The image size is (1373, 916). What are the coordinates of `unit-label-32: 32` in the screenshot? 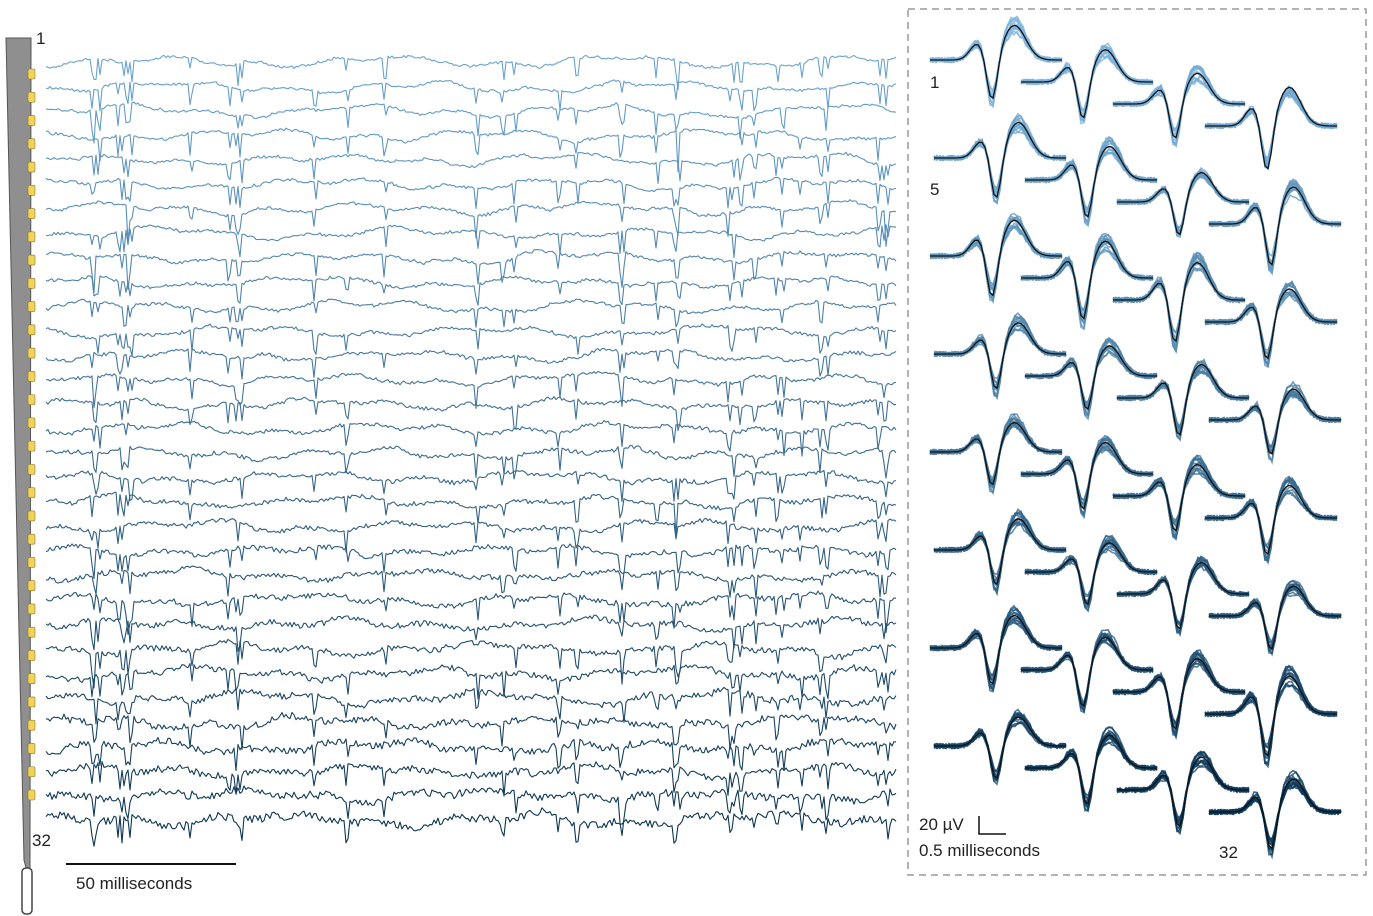 It's located at (1228, 852).